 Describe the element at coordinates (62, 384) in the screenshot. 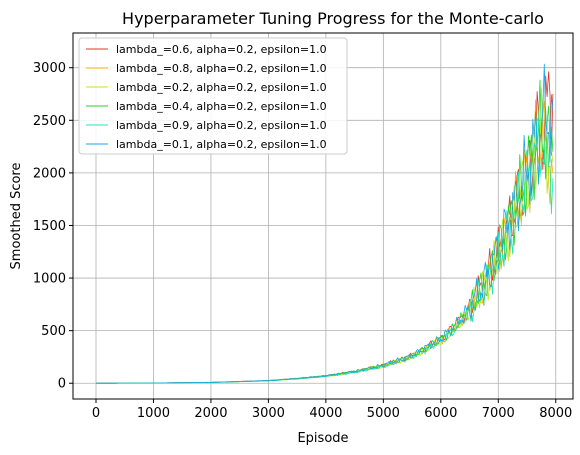

I see `y-tick-label: 0` at that location.